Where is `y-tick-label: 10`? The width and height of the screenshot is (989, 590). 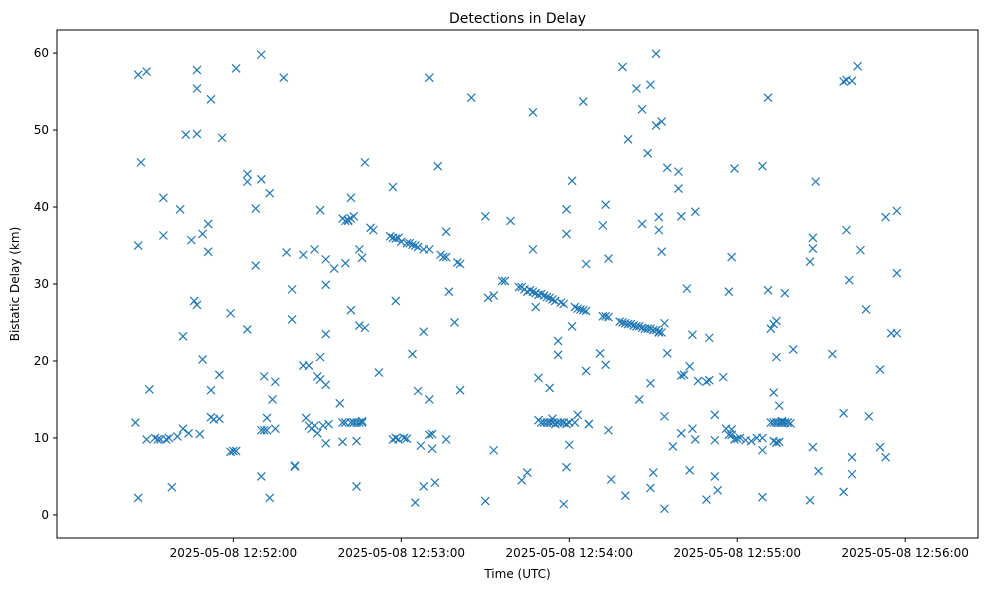
y-tick-label: 10 is located at coordinates (41, 438).